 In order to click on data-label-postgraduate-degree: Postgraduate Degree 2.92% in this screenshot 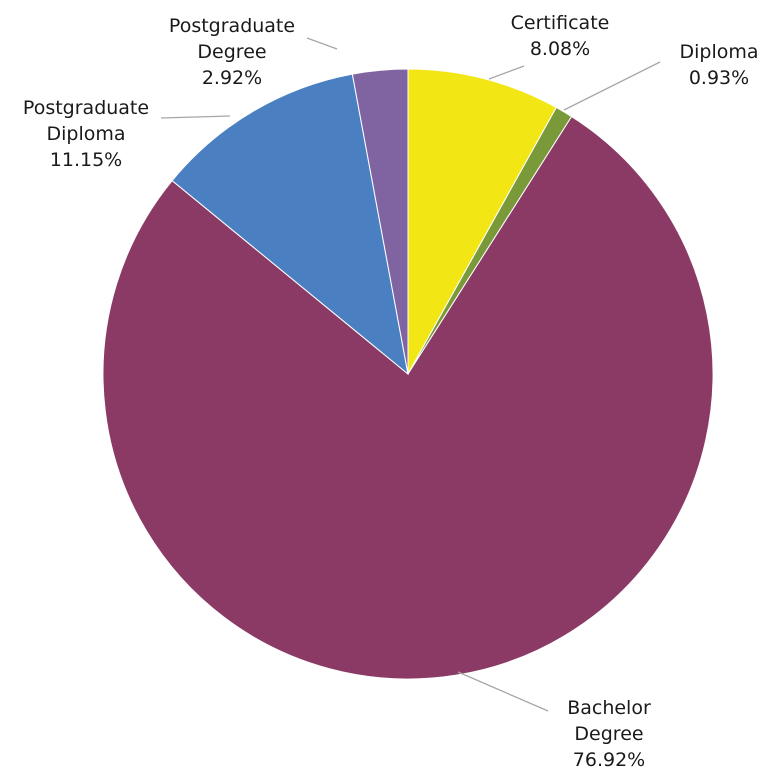, I will do `click(232, 52)`.